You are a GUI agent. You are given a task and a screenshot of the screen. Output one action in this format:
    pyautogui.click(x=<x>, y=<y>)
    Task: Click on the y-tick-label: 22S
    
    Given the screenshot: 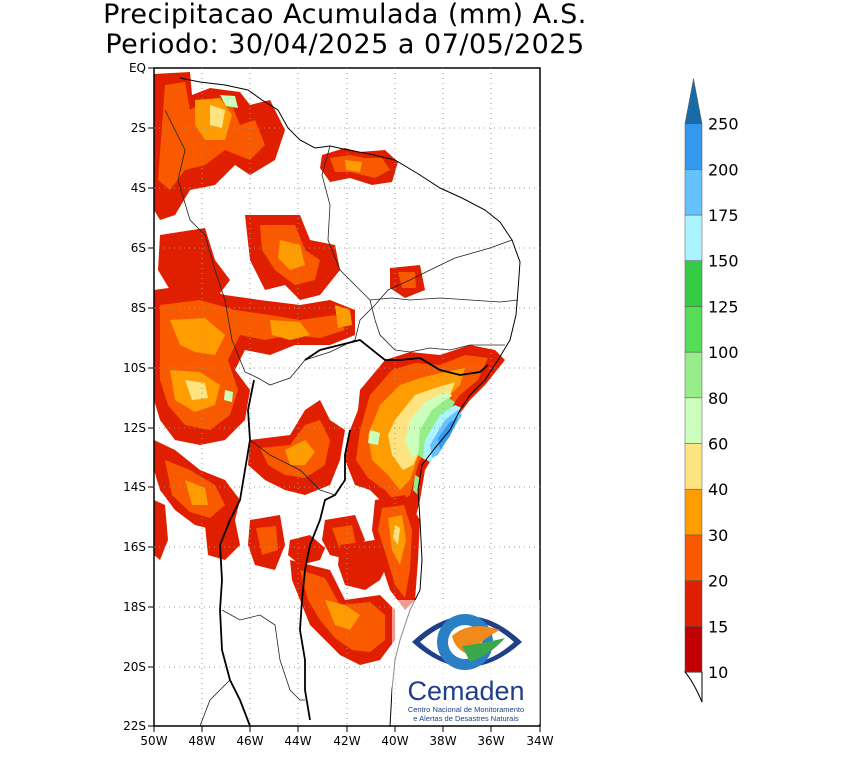 What is the action you would take?
    pyautogui.click(x=134, y=726)
    